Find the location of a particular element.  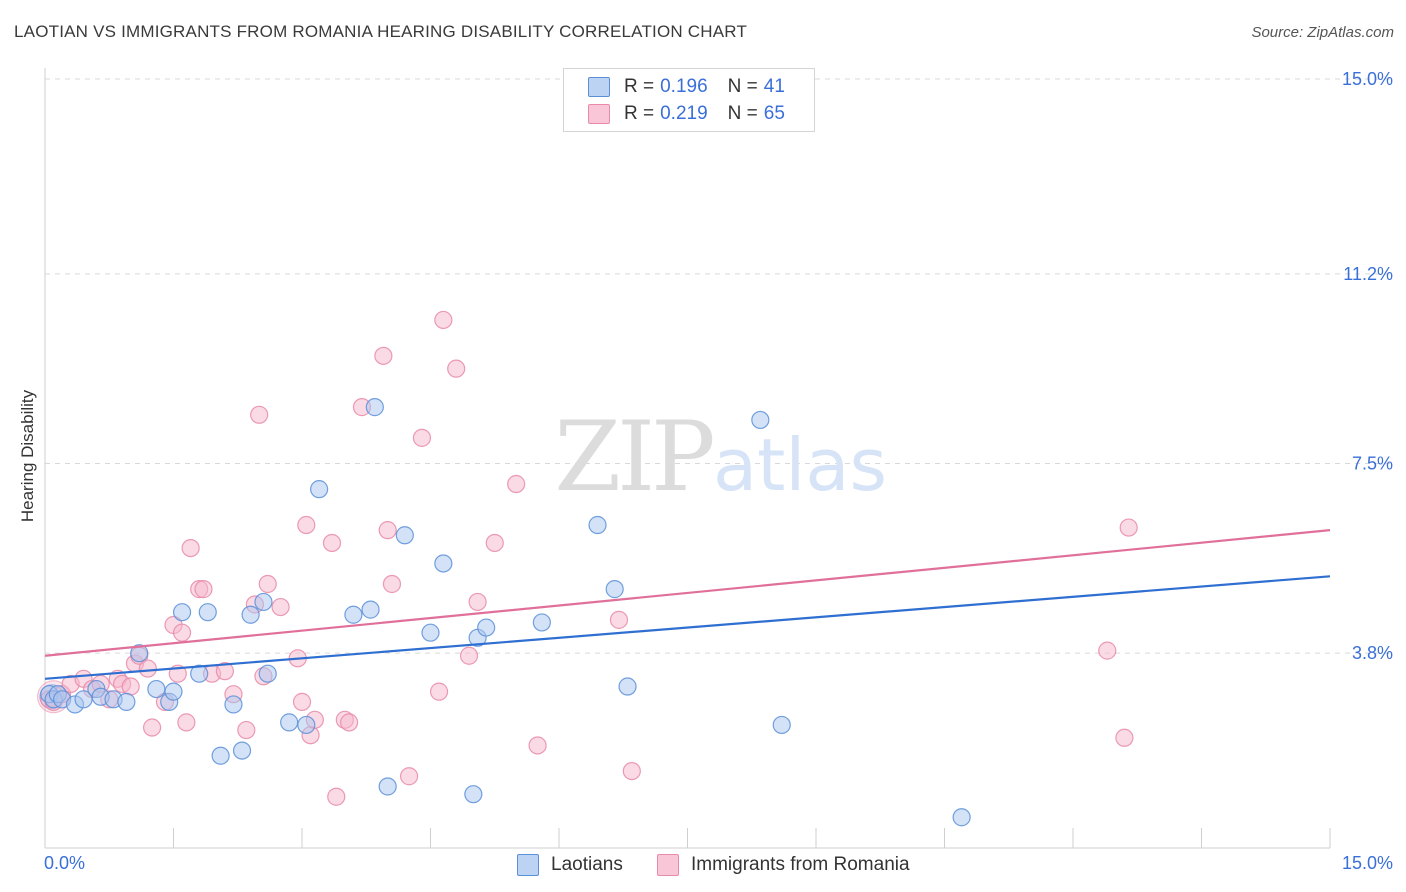

x-tick-label: 15.0% is located at coordinates (1367, 863).